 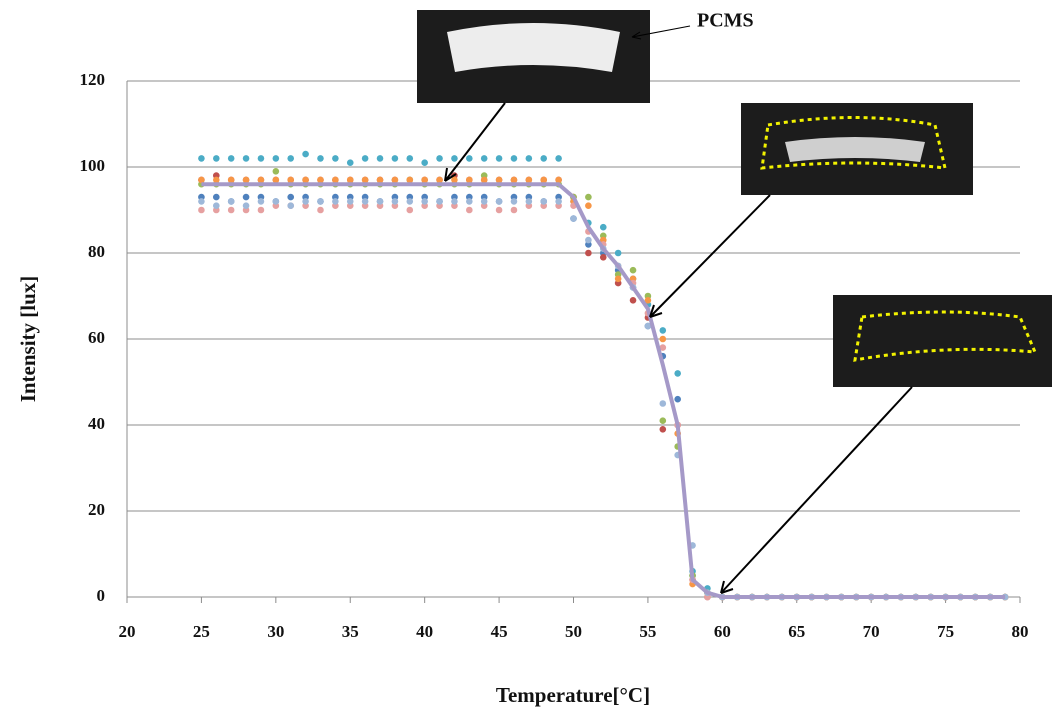 What do you see at coordinates (101, 595) in the screenshot?
I see `y-tick-label: 0` at bounding box center [101, 595].